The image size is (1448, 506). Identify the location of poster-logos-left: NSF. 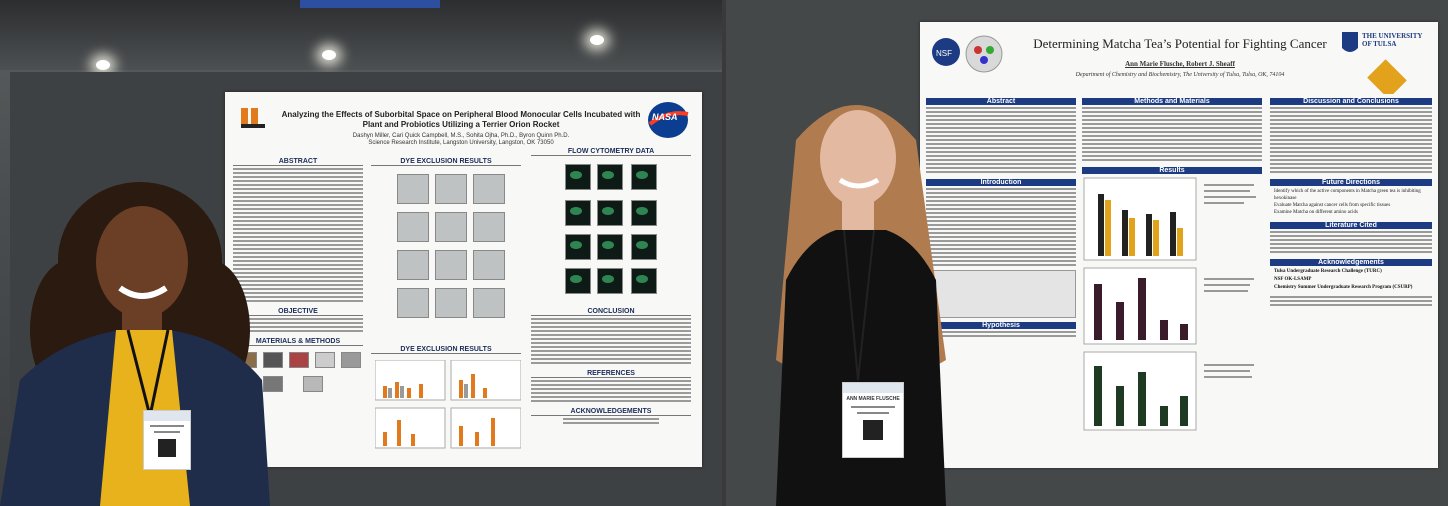
(973, 55).